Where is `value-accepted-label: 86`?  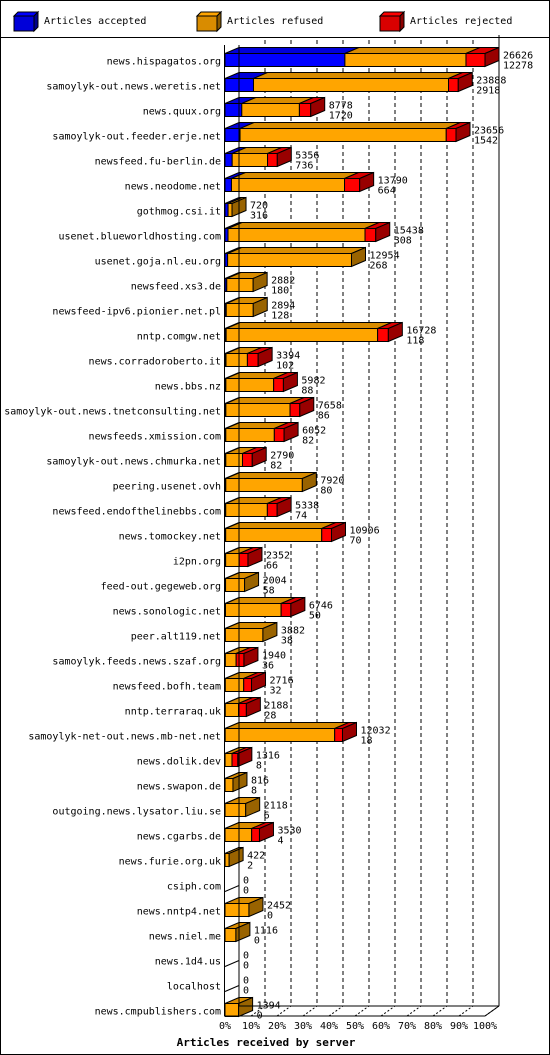
value-accepted-label: 86 is located at coordinates (324, 416).